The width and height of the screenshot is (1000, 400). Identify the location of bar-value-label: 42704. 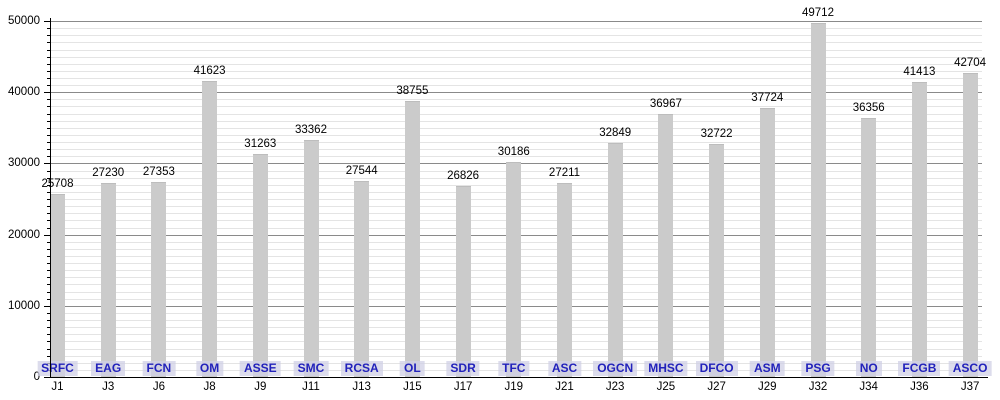
(970, 62).